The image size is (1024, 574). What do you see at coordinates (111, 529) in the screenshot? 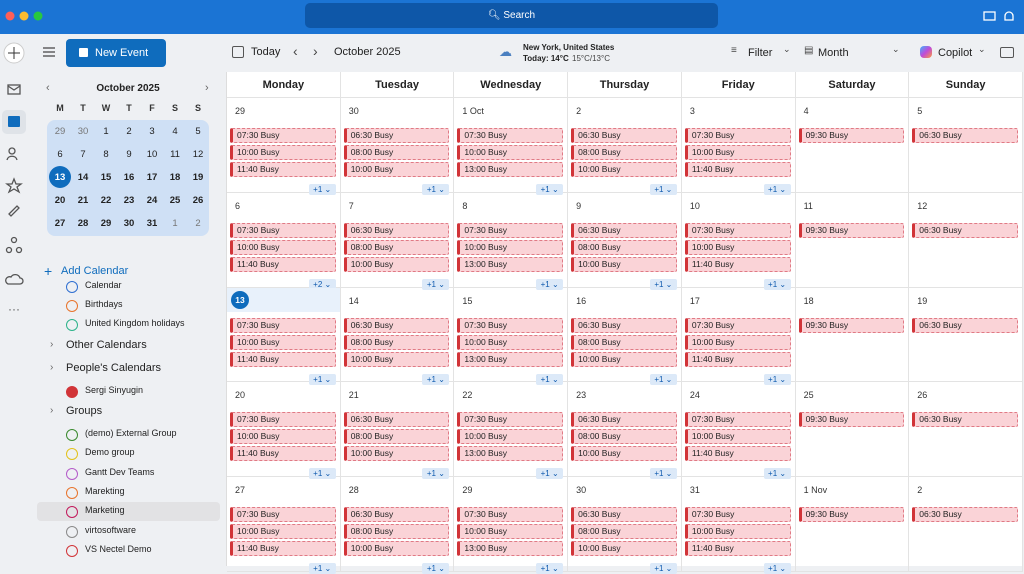
I see `calendar-name: virtosoftware` at bounding box center [111, 529].